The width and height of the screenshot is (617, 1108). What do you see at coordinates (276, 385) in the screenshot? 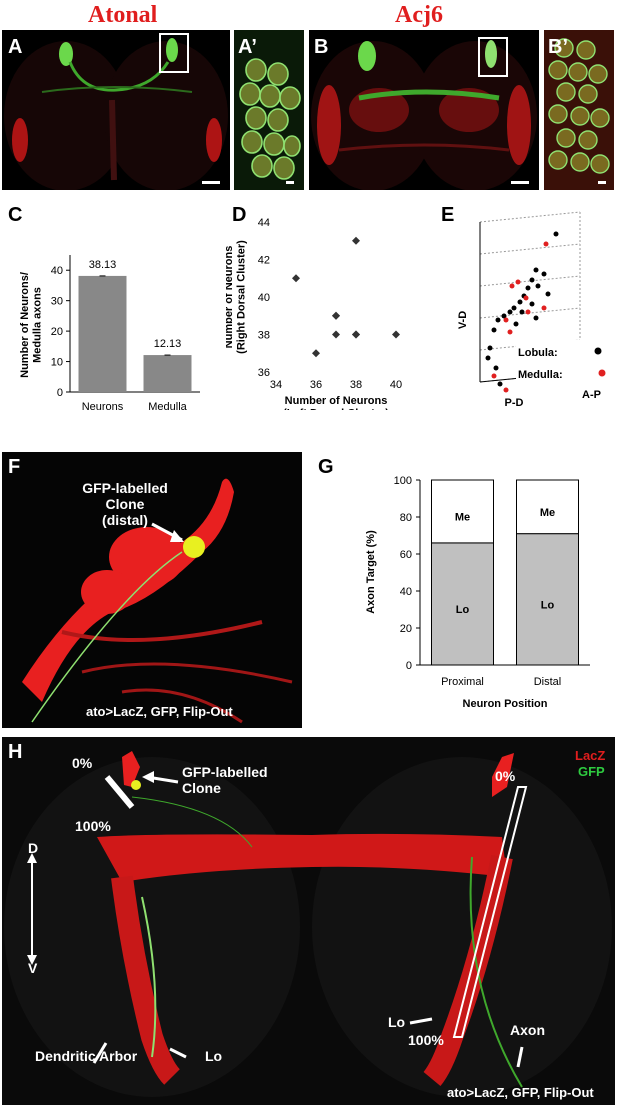
I see `x-tick-label: 34` at bounding box center [276, 385].